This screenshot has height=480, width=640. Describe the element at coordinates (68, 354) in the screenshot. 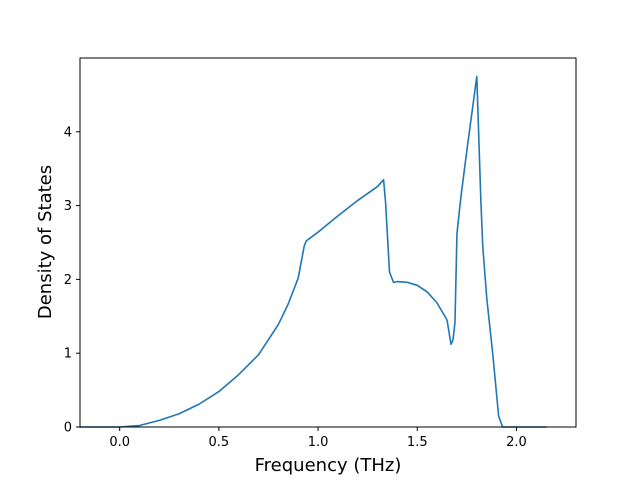

I see `y-tick-label: 1` at that location.